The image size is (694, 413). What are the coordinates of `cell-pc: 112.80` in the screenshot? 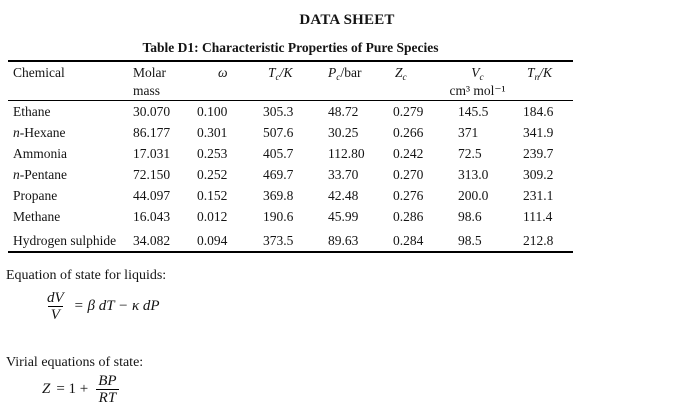 It's located at (346, 153).